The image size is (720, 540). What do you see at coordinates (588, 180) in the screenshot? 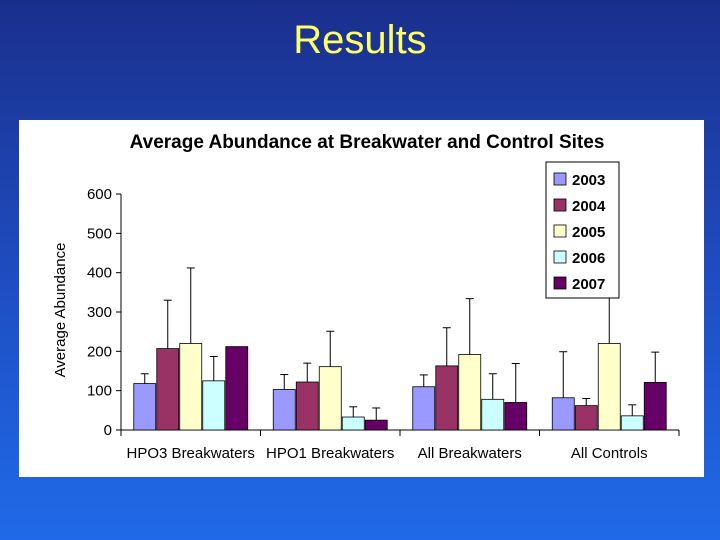
I see `legend-label-2003: 2003` at bounding box center [588, 180].